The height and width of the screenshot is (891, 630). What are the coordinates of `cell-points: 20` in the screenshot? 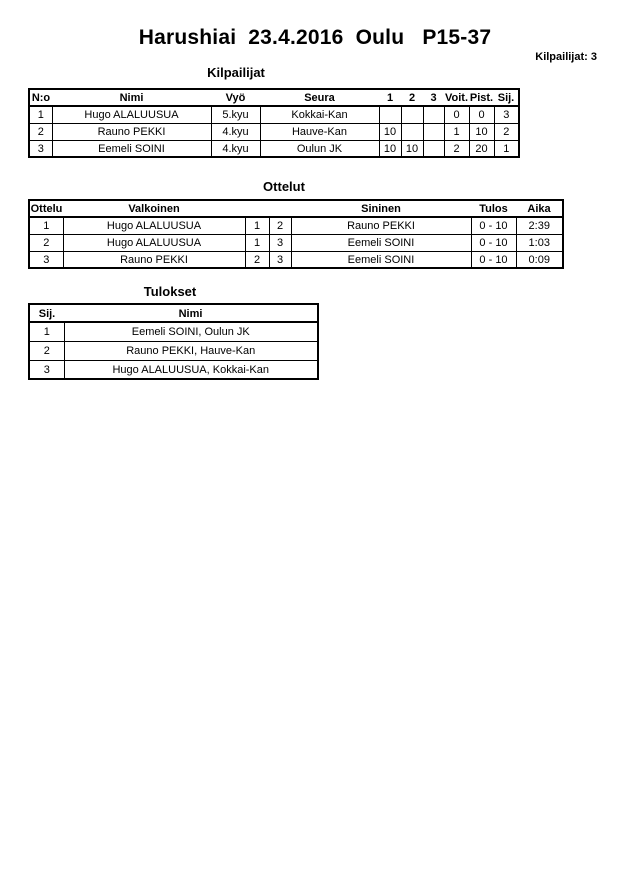 It's located at (481, 148).